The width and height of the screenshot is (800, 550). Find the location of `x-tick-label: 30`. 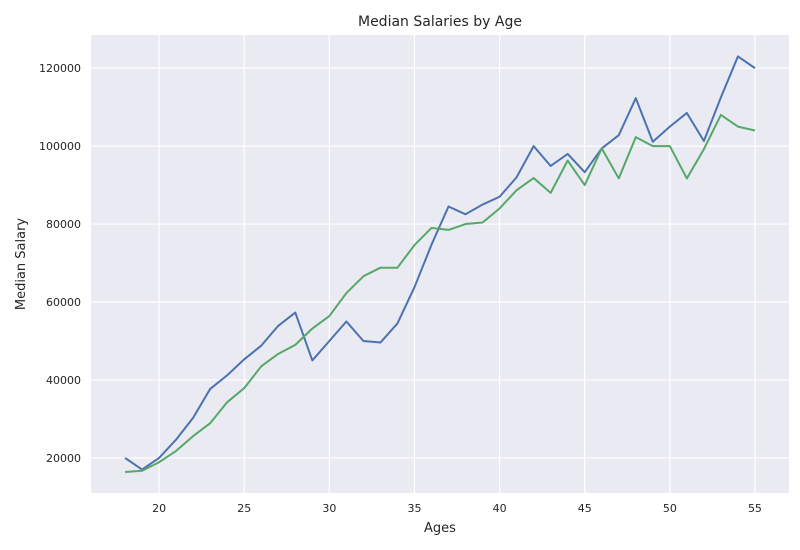

x-tick-label: 30 is located at coordinates (329, 508).